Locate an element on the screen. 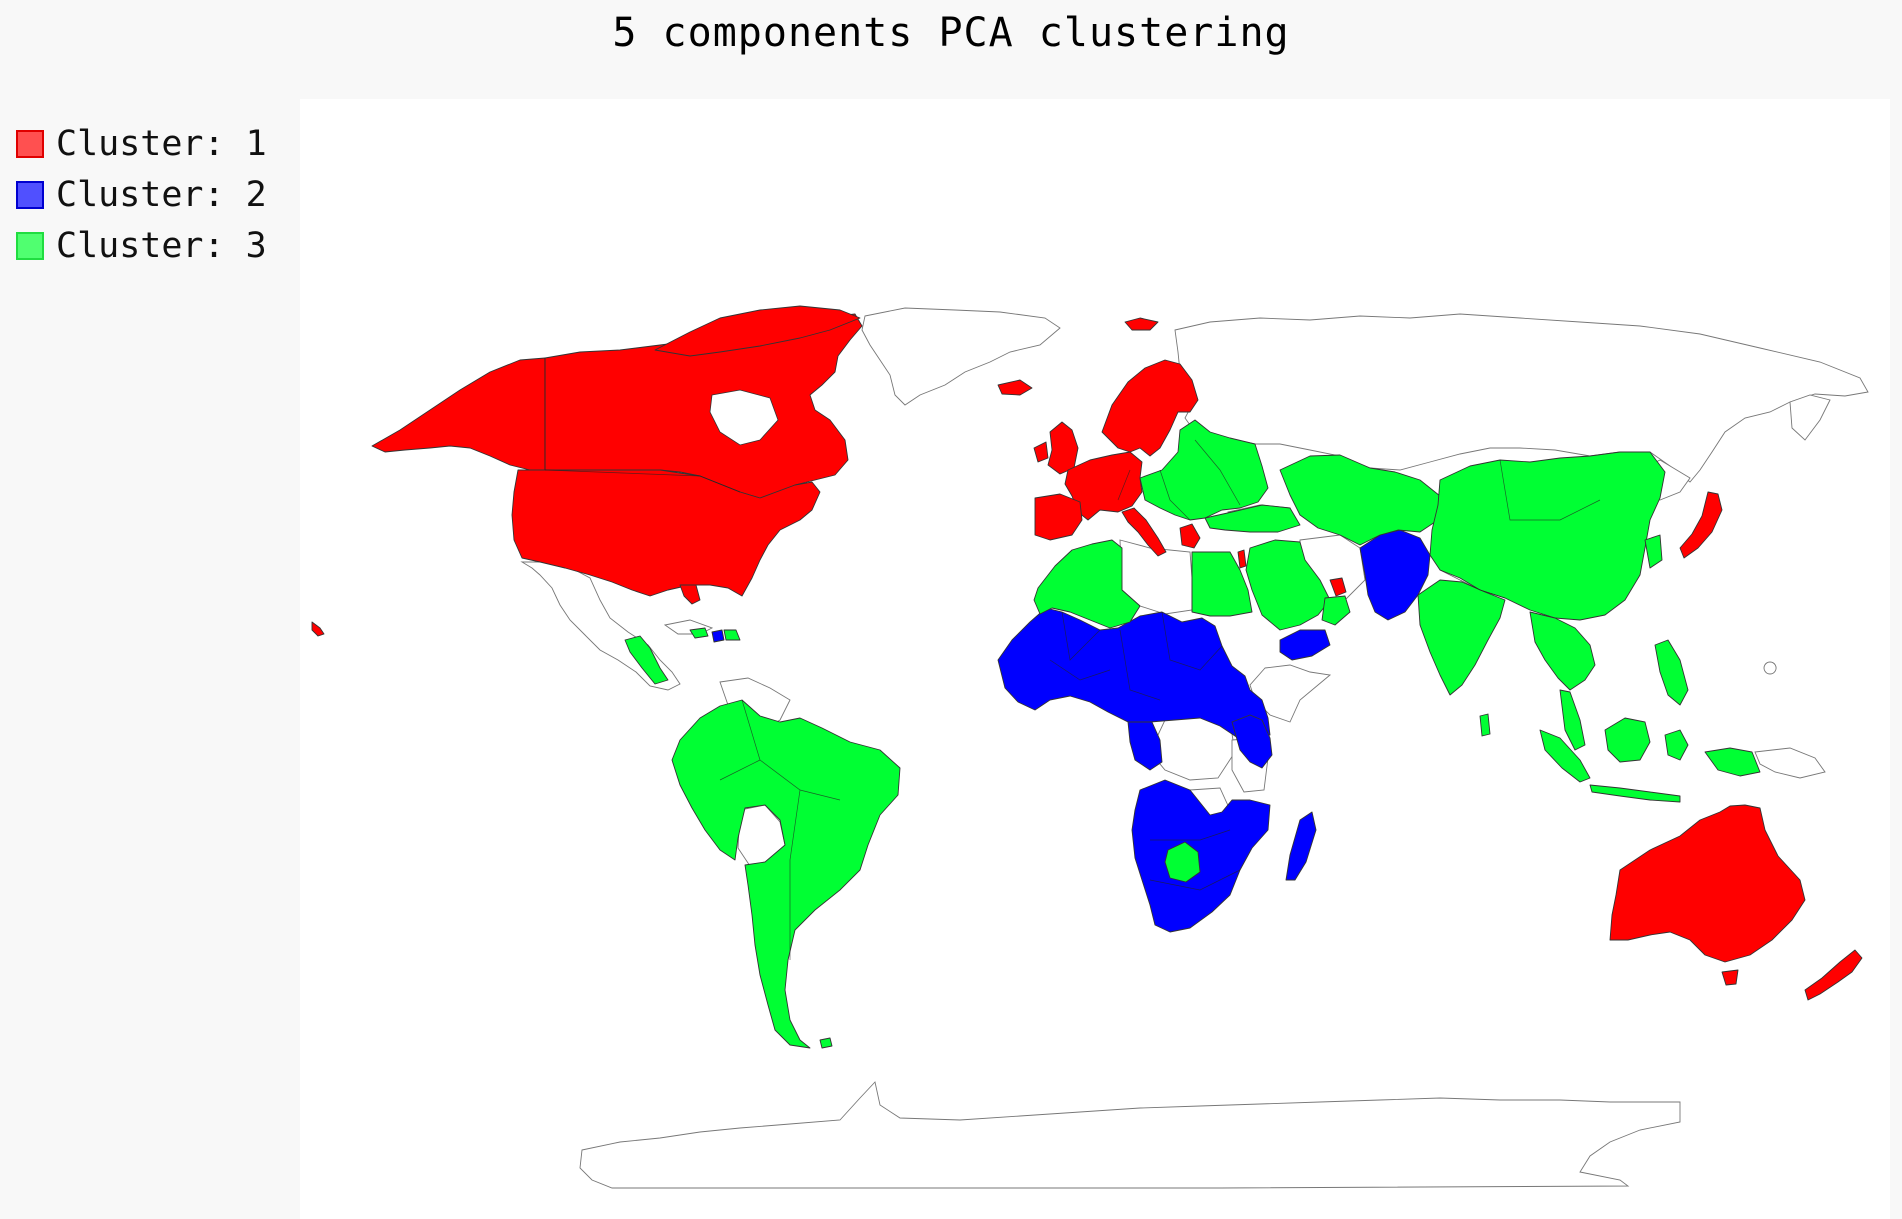 Image resolution: width=1902 pixels, height=1219 pixels. region-korea is located at coordinates (1653, 551).